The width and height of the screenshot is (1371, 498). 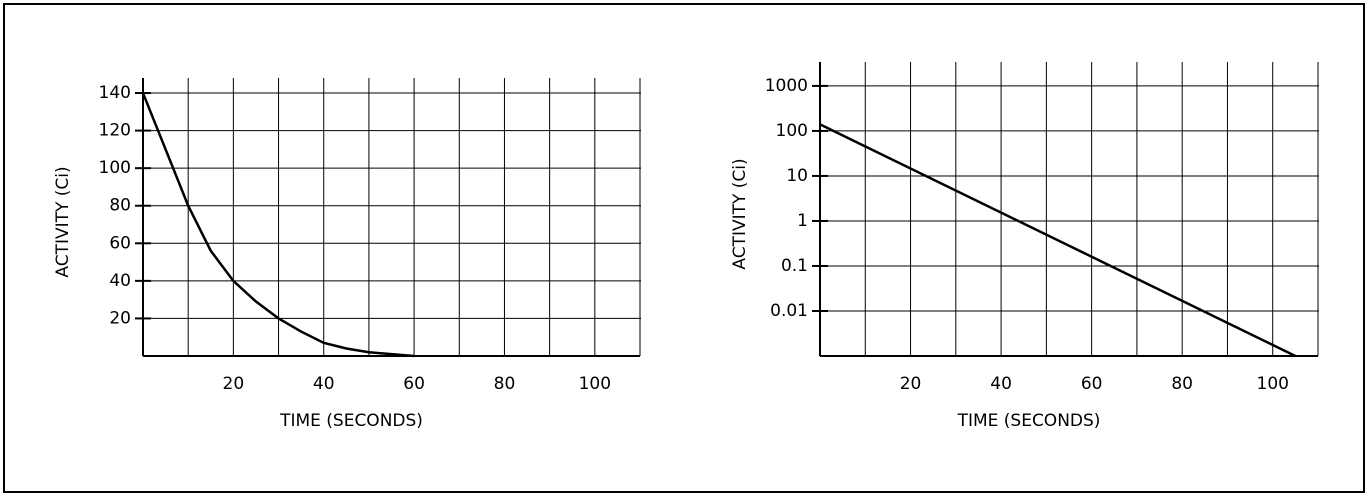 I want to click on y-tick-label: 140, so click(x=115, y=93).